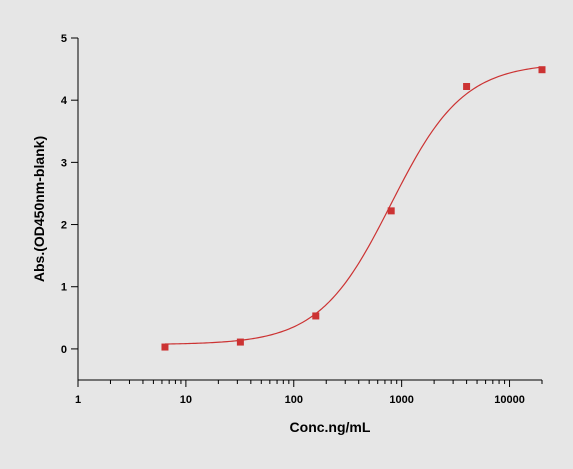  What do you see at coordinates (64, 101) in the screenshot?
I see `y-tick-label: 4` at bounding box center [64, 101].